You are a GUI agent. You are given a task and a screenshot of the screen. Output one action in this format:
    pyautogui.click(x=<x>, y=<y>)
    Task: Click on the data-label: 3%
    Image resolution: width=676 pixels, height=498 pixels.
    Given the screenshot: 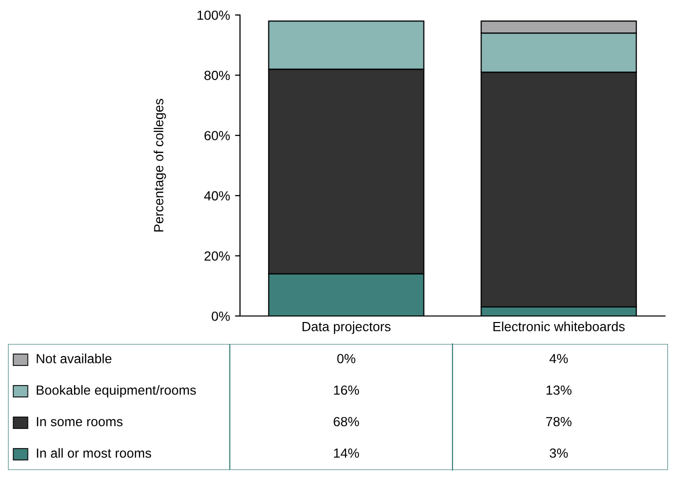 What is the action you would take?
    pyautogui.click(x=559, y=453)
    